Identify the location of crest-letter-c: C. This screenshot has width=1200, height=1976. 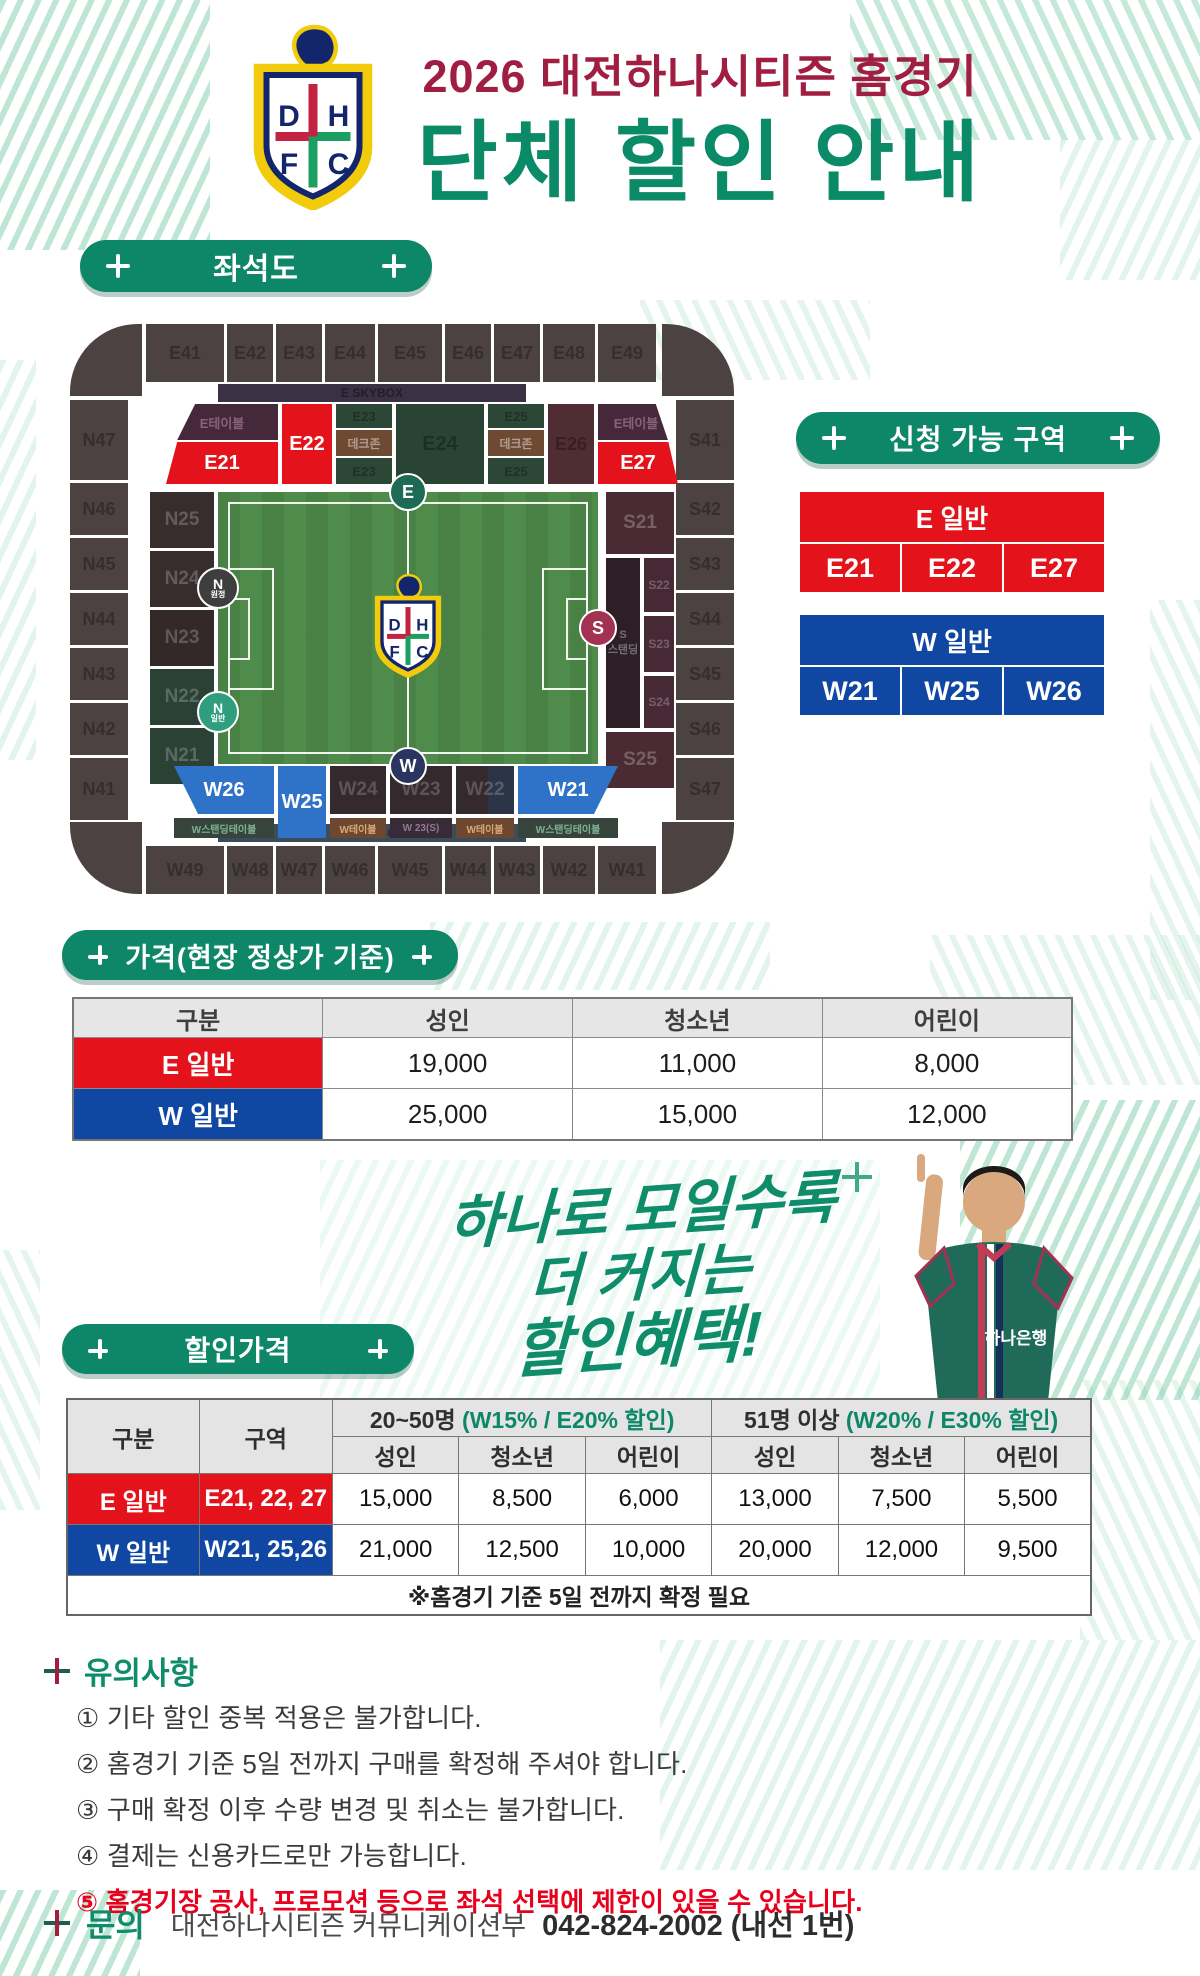
(422, 651).